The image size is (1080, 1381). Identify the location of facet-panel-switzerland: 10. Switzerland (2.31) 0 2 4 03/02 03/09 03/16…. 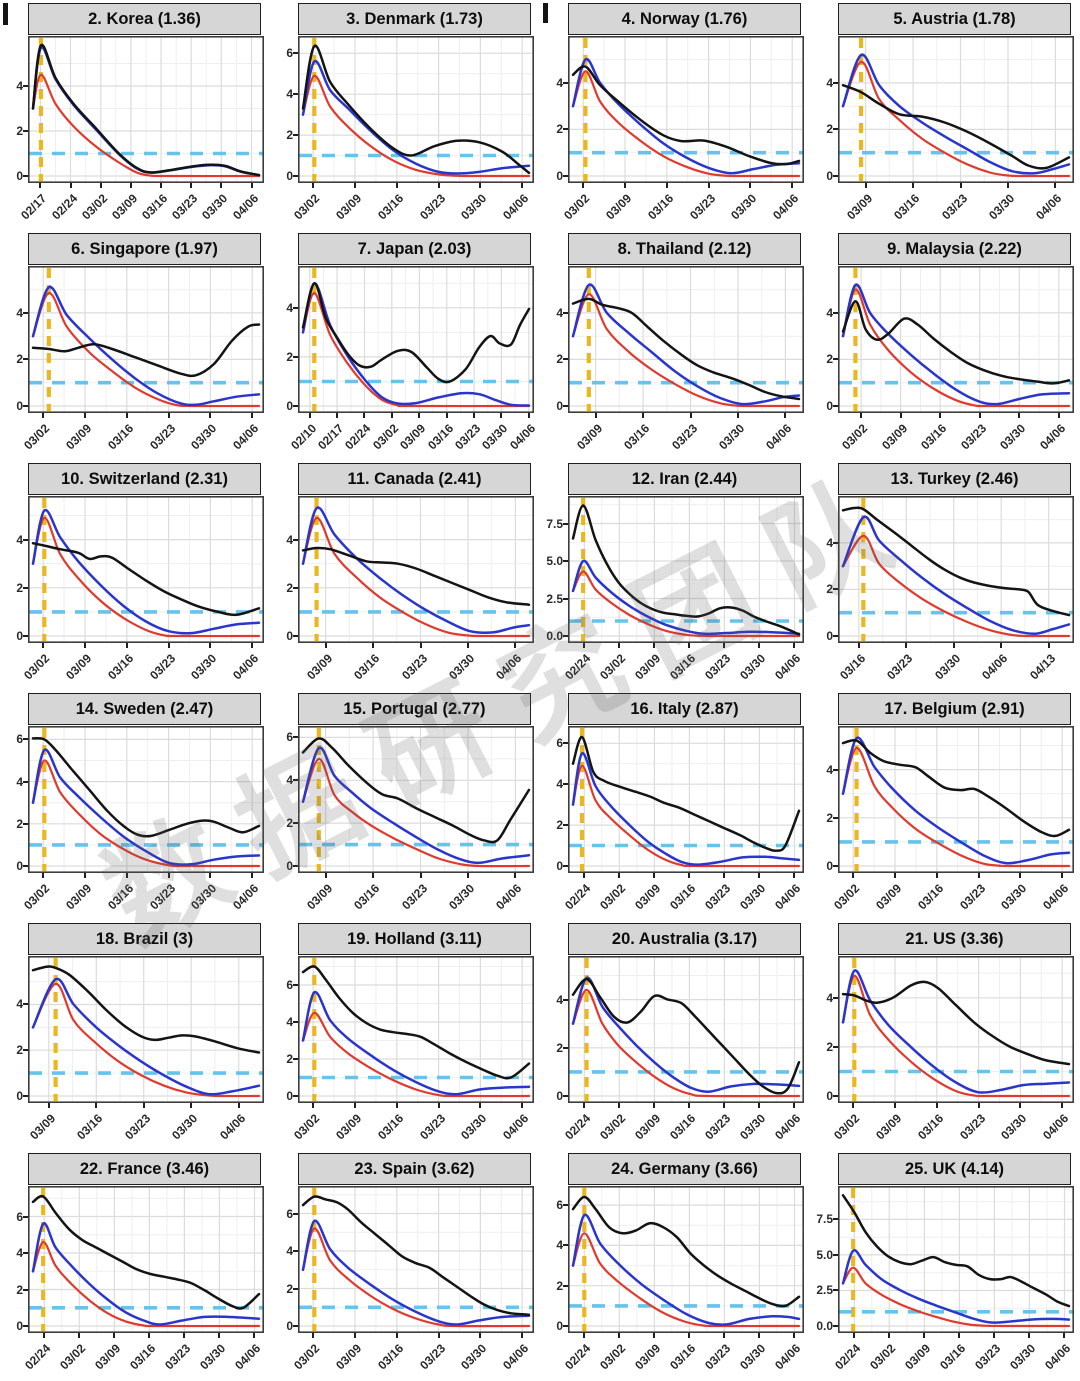
(135, 575).